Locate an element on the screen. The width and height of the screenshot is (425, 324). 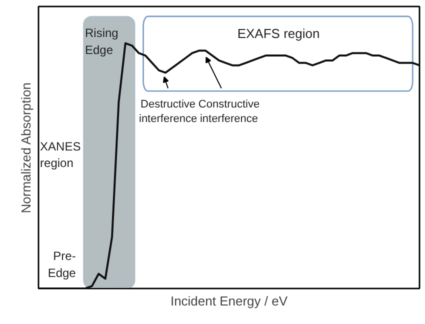
annotation: Constructive interference is located at coordinates (229, 111).